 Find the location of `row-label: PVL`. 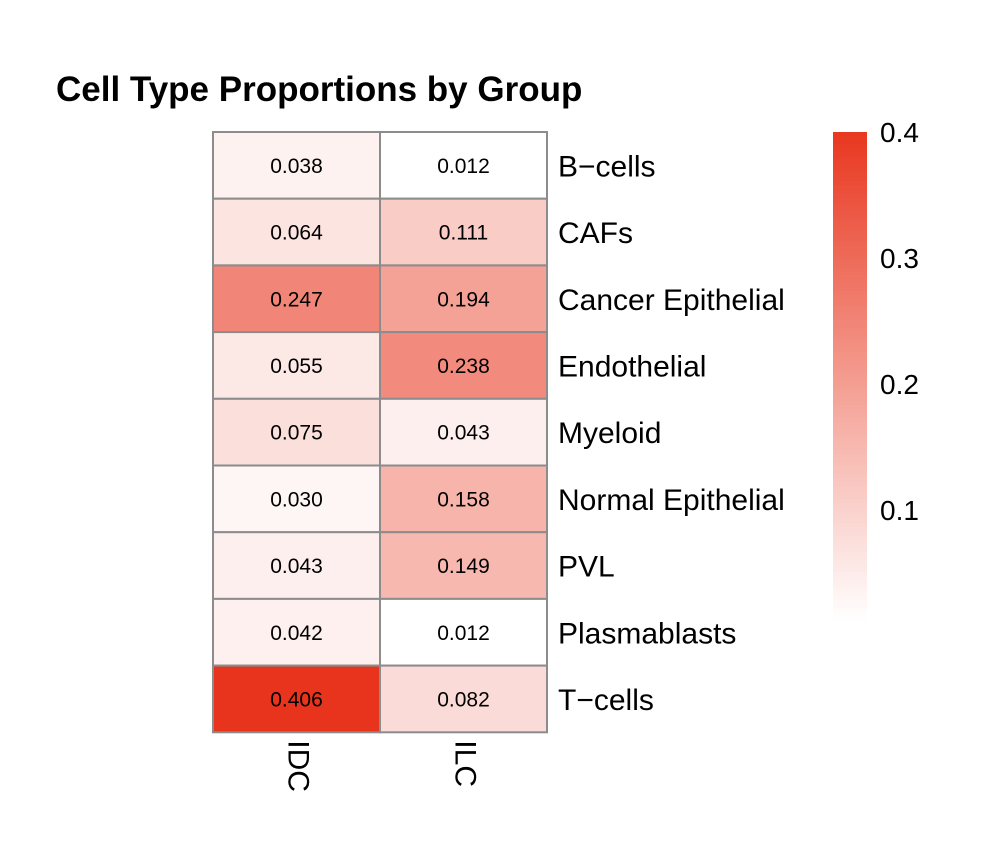

row-label: PVL is located at coordinates (586, 567).